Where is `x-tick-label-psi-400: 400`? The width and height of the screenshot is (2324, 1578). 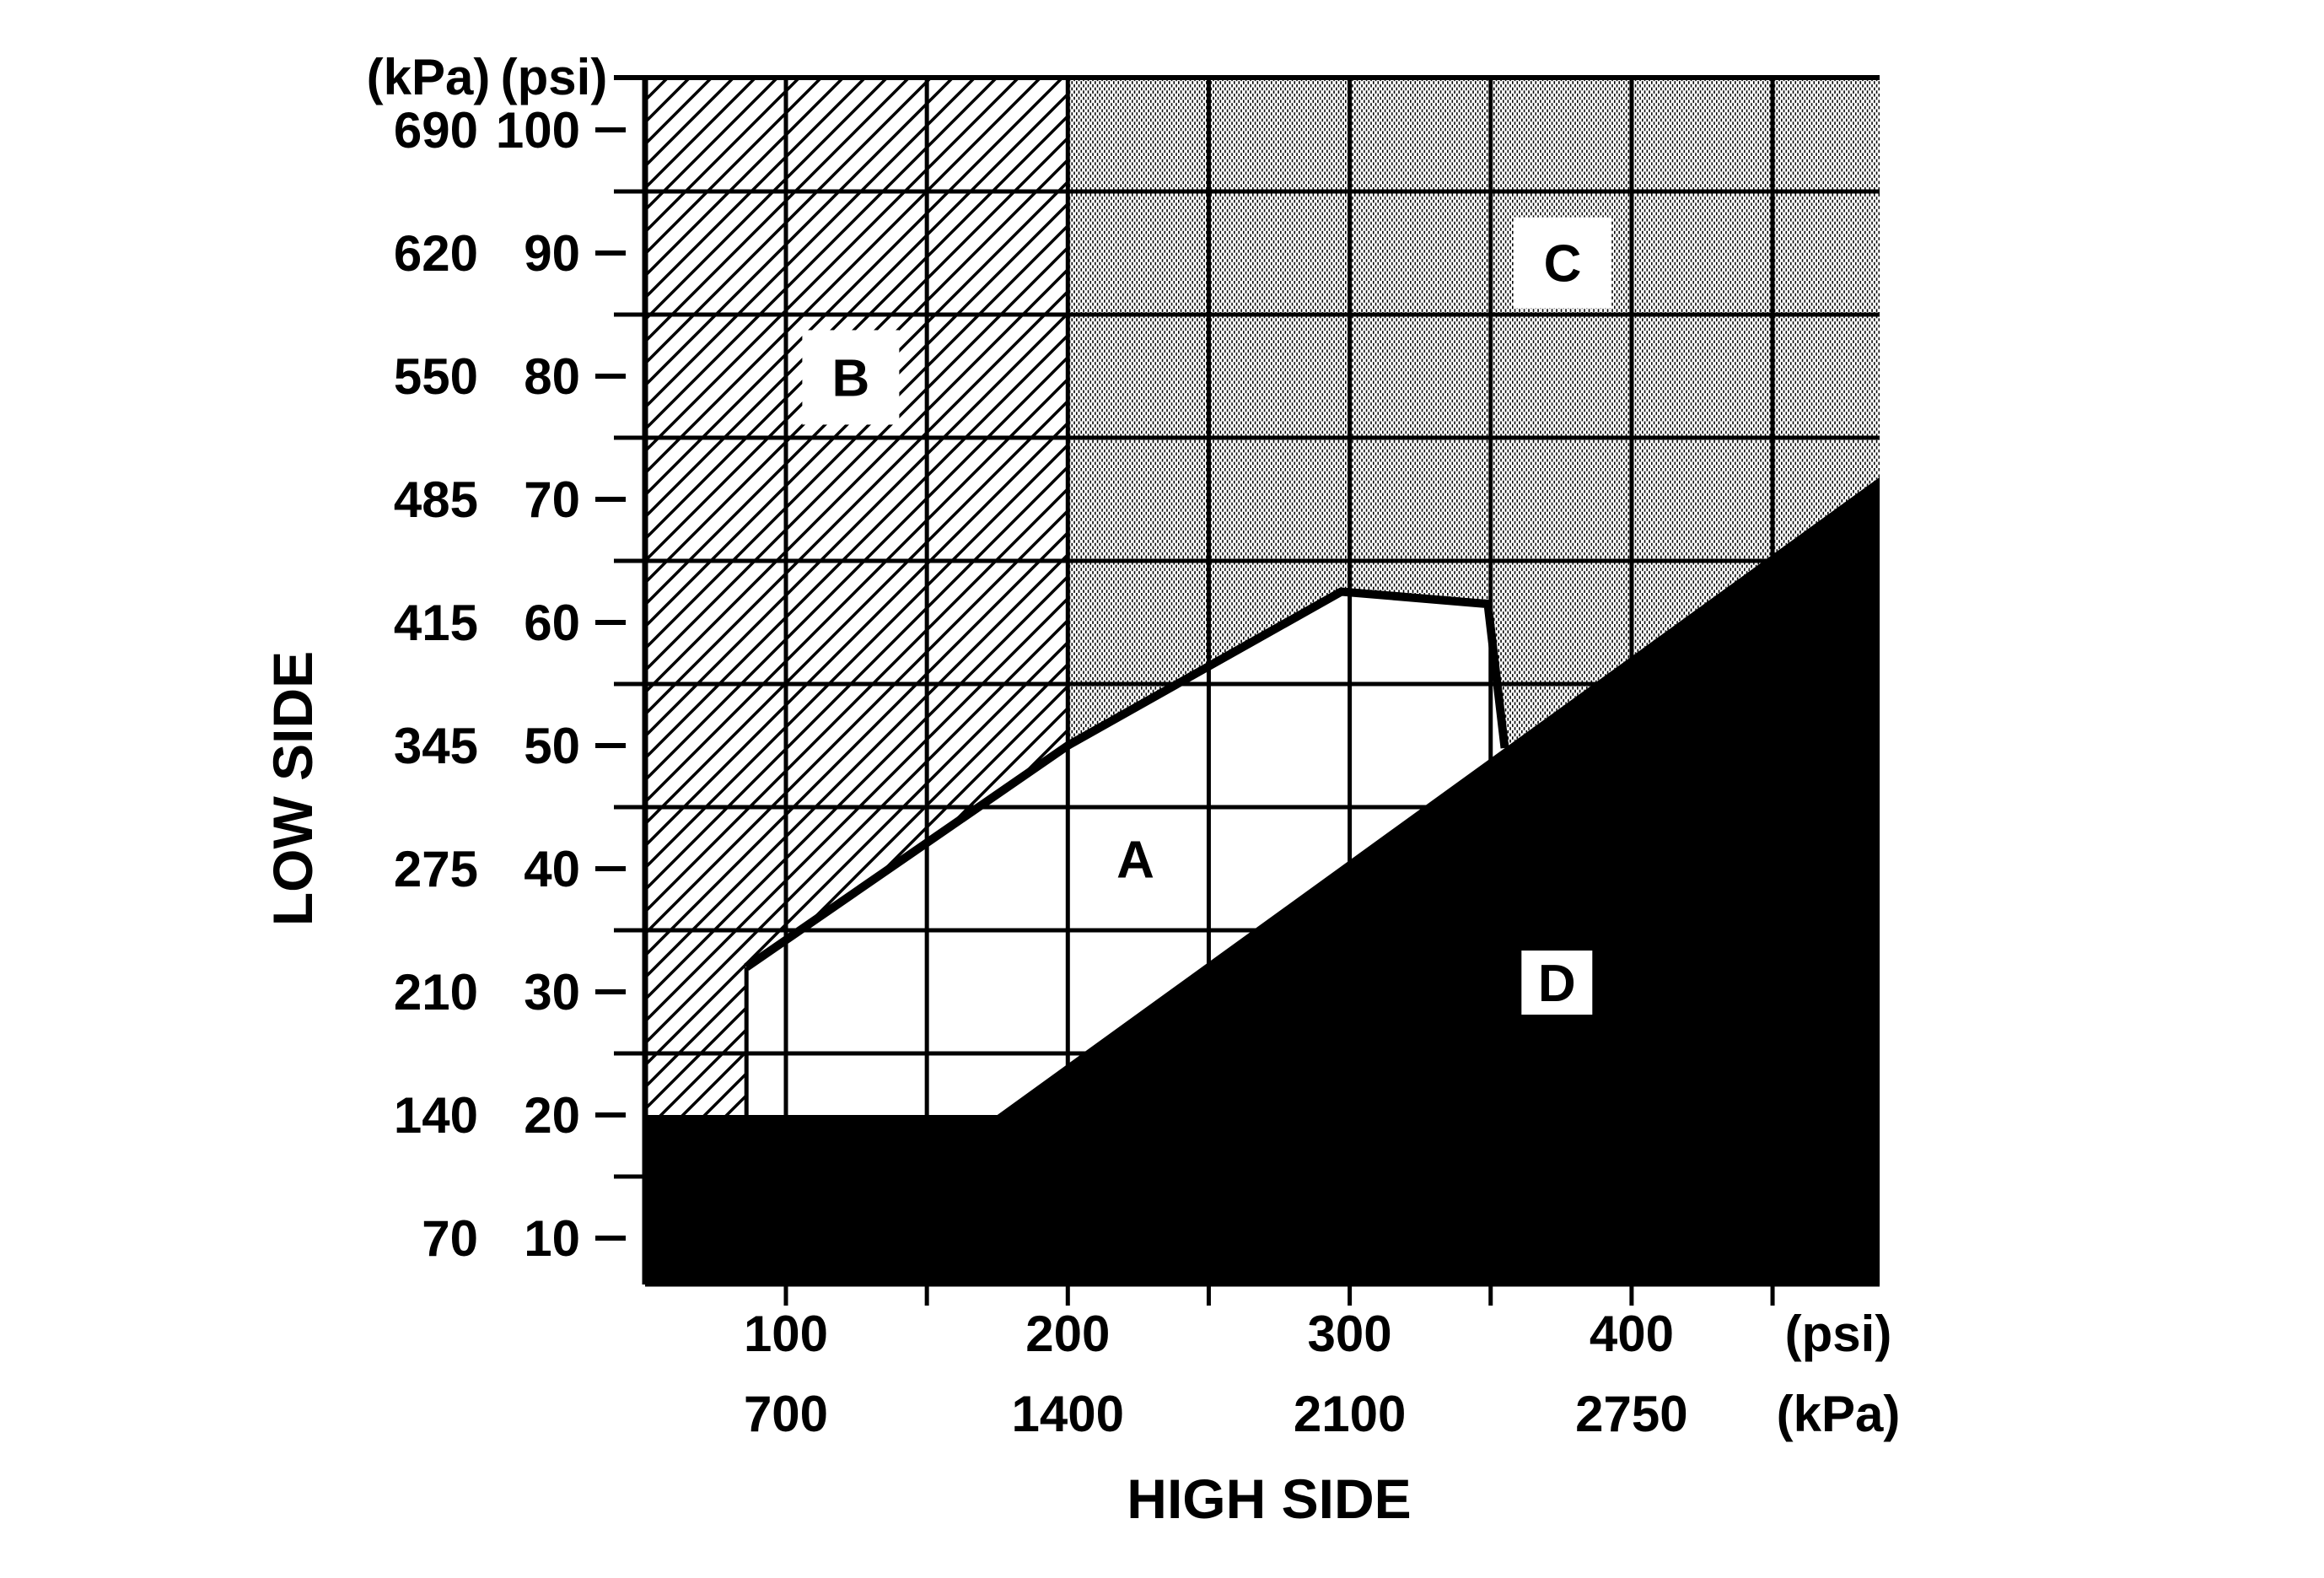
x-tick-label-psi-400: 400 is located at coordinates (1632, 1334).